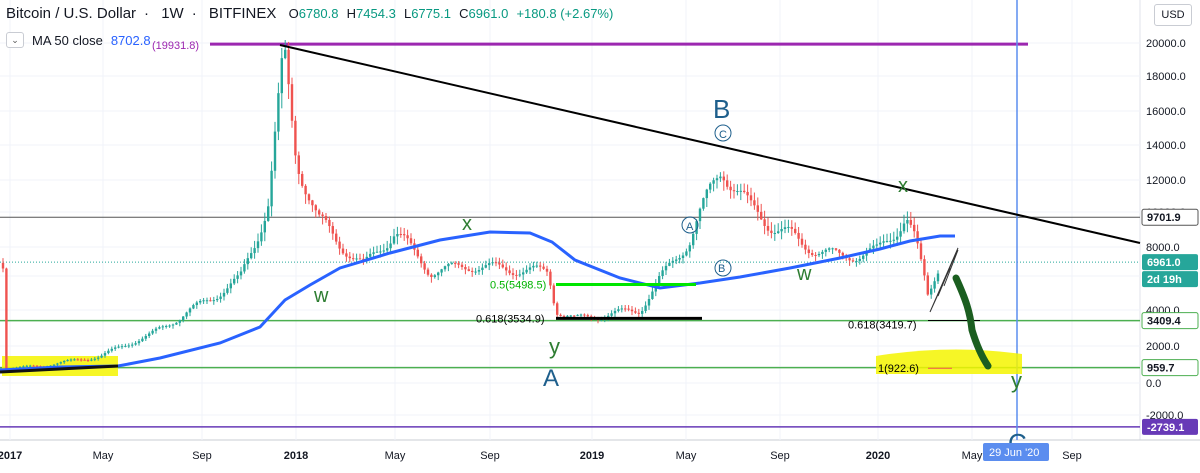 This screenshot has width=1200, height=473. Describe the element at coordinates (554, 346) in the screenshot. I see `wave-y-1: y` at that location.